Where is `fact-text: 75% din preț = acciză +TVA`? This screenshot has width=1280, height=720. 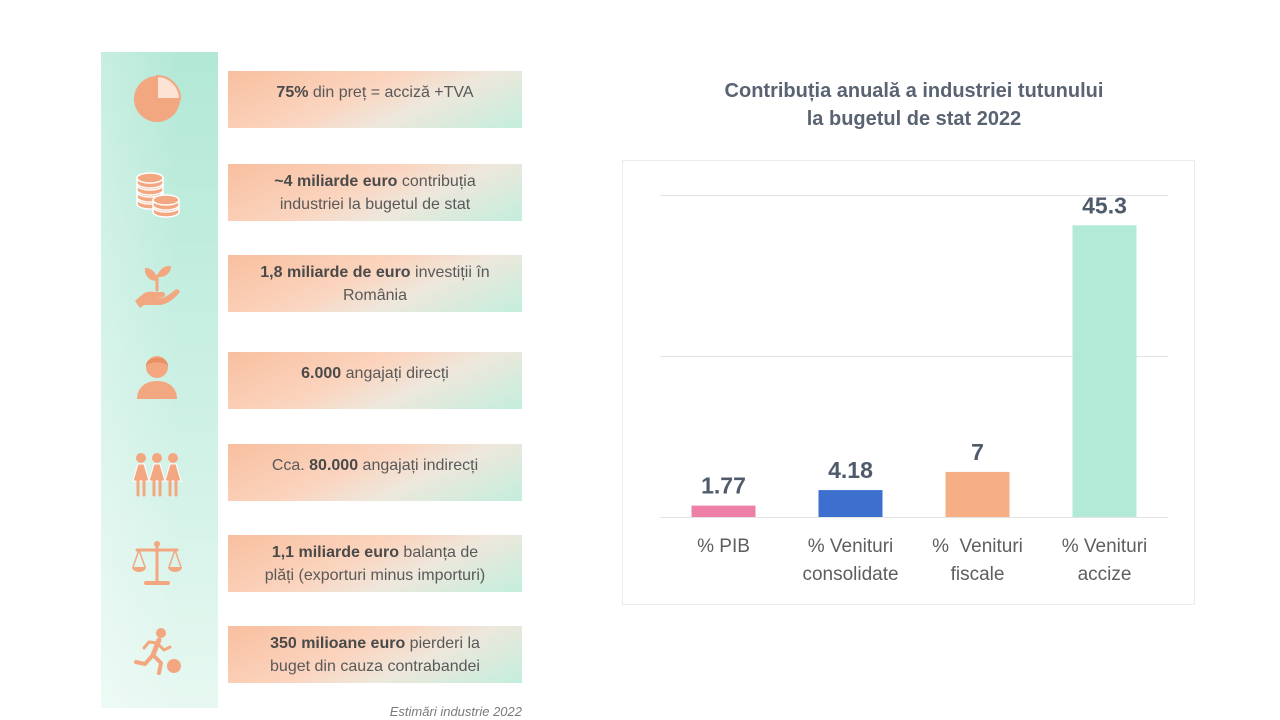
fact-text: 75% din preț = acciză +TVA is located at coordinates (374, 93).